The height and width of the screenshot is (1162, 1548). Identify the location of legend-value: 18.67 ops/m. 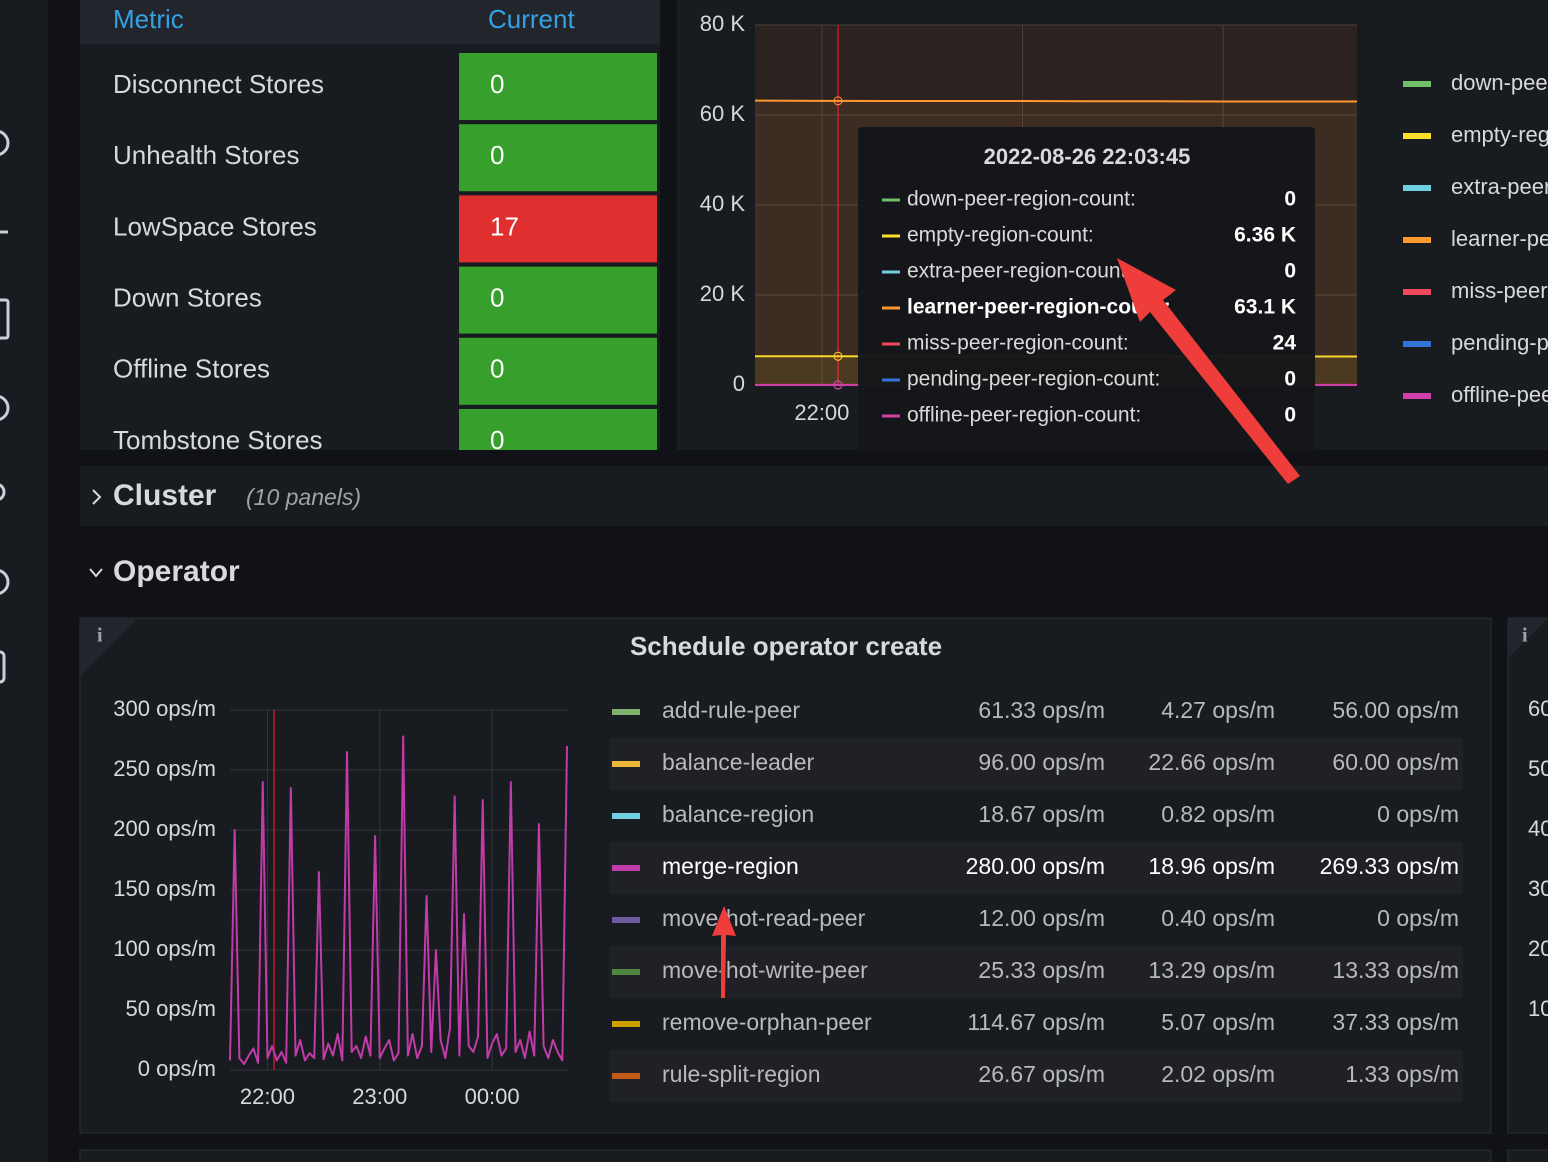
(1041, 814).